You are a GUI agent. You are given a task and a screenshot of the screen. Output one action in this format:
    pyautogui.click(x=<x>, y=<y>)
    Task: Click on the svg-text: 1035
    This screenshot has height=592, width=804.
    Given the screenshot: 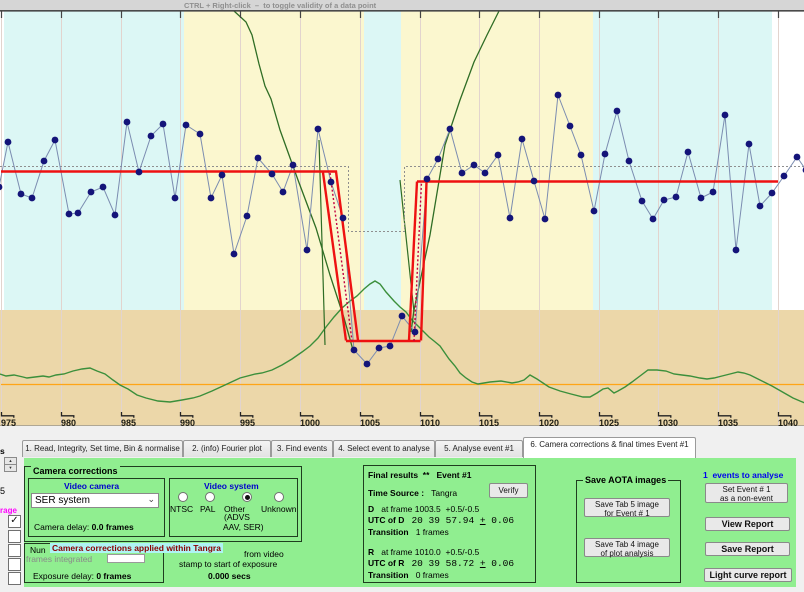 What is the action you would take?
    pyautogui.click(x=728, y=422)
    